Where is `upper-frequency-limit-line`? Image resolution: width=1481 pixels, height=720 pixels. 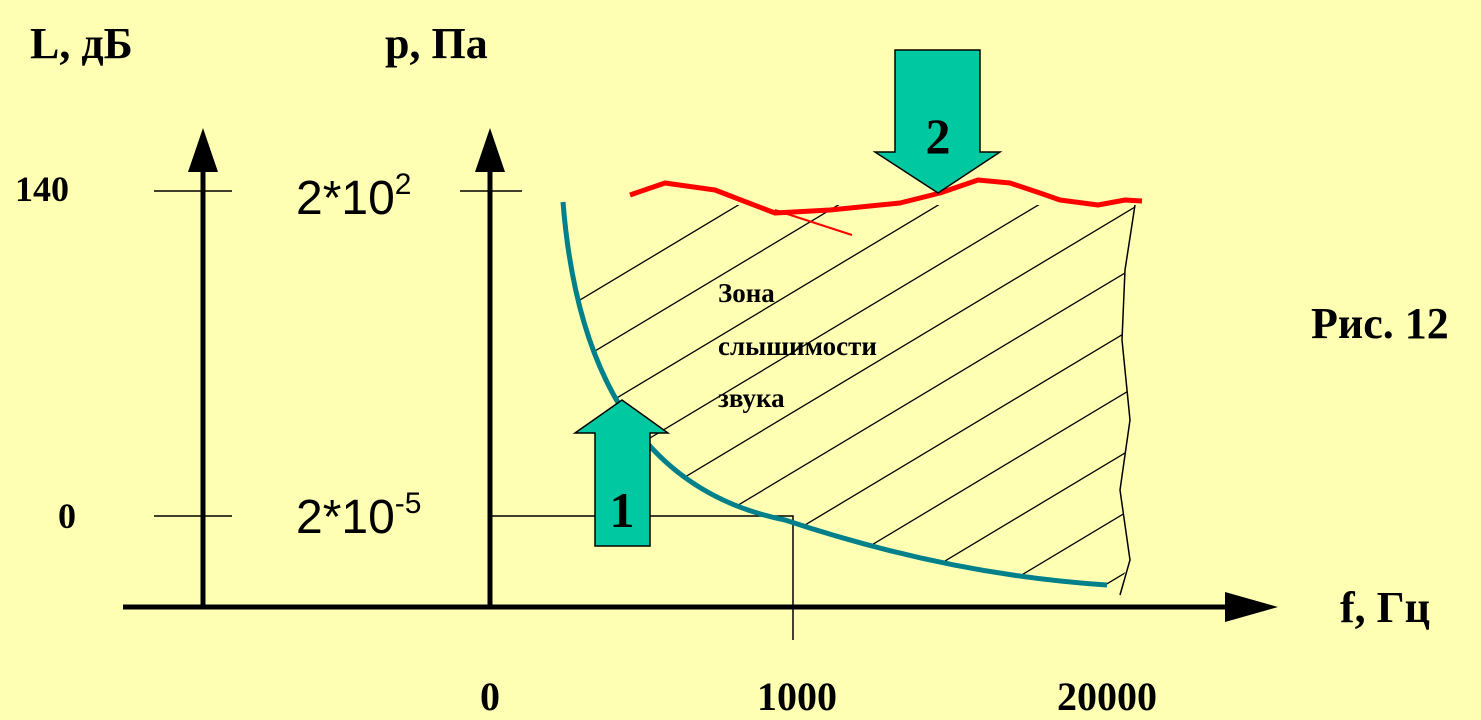
upper-frequency-limit-line is located at coordinates (1127, 400).